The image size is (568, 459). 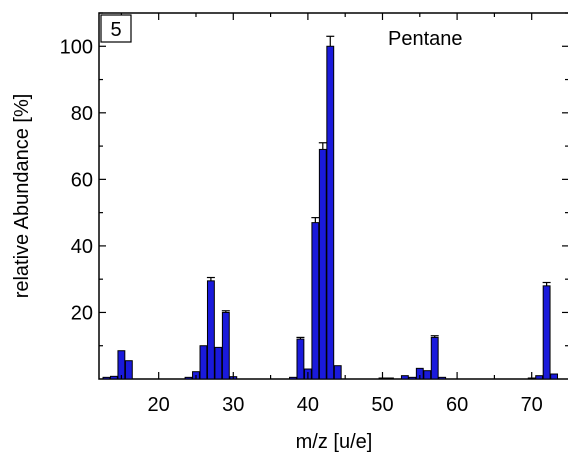 I want to click on y-tick-label-100: 100, so click(x=76, y=47).